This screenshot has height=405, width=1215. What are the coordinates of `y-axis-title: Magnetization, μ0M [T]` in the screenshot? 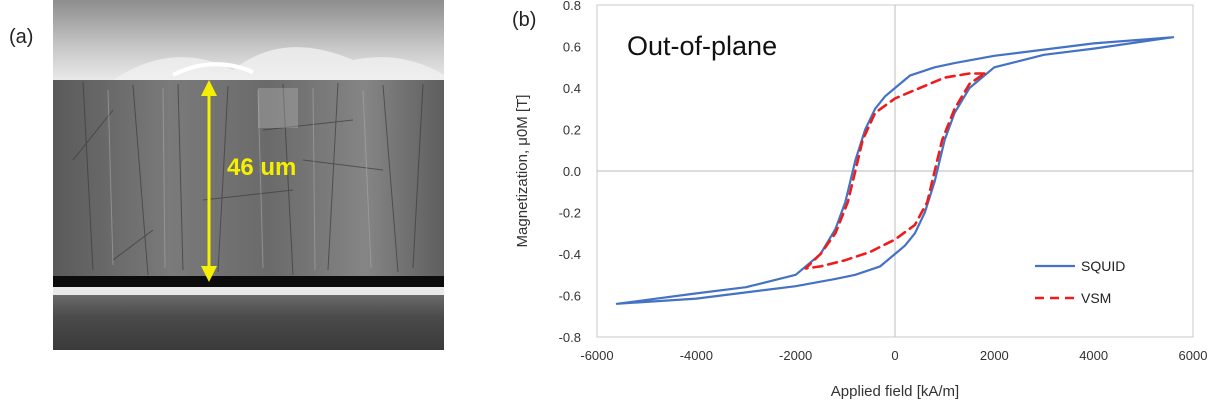 It's located at (522, 171).